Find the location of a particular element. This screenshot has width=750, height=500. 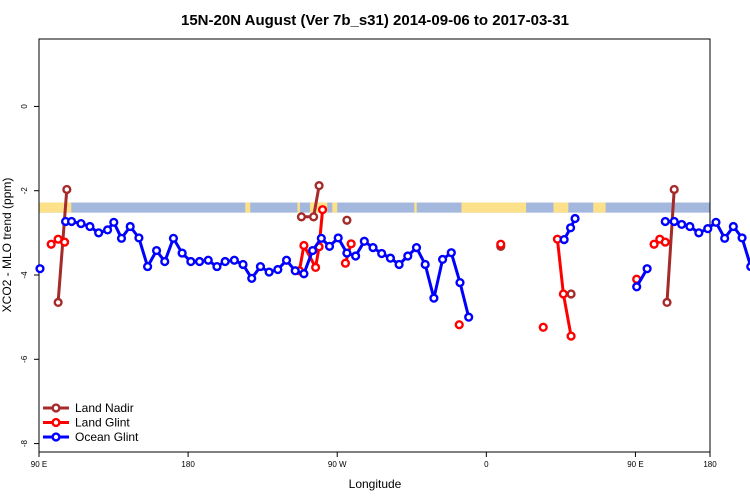

x-axis: 90 E 180 90 W 0 90 E 180 is located at coordinates (374, 460).